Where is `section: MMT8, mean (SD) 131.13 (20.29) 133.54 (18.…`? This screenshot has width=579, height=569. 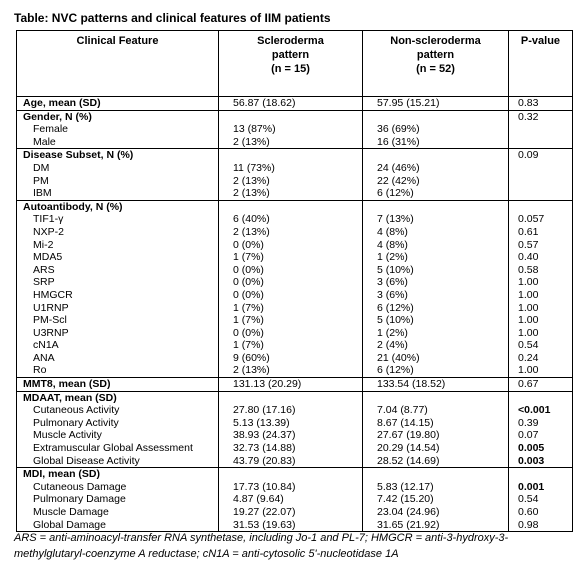
section: MMT8, mean (SD) 131.13 (20.29) 133.54 (18.… is located at coordinates (294, 384).